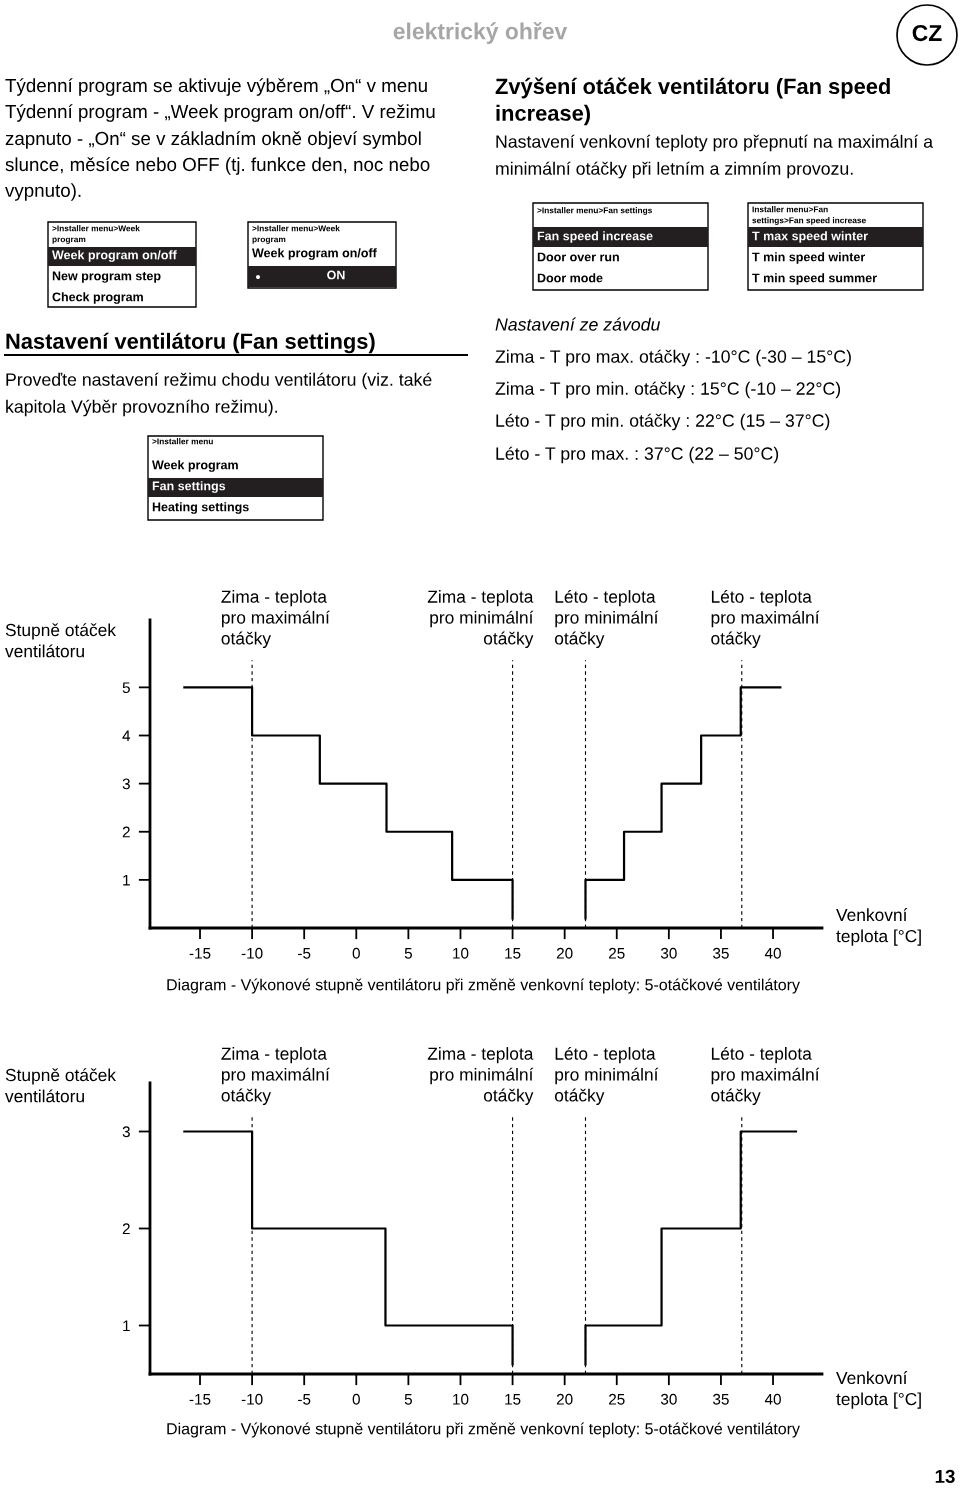  Describe the element at coordinates (189, 487) in the screenshot. I see `text: Fan settings` at that location.